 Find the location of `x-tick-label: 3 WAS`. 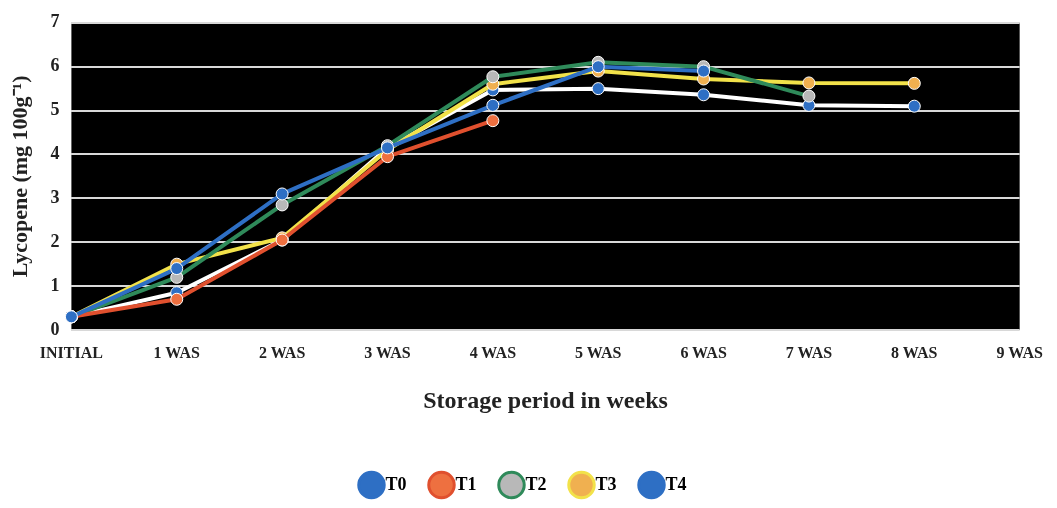

x-tick-label: 3 WAS is located at coordinates (387, 352).